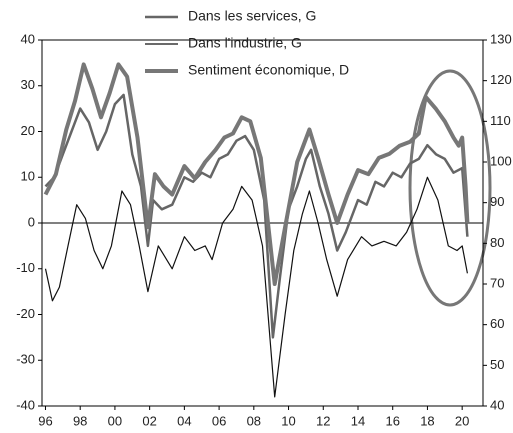 The width and height of the screenshot is (513, 433). What do you see at coordinates (25, 359) in the screenshot?
I see `y-tick-label: -30` at bounding box center [25, 359].